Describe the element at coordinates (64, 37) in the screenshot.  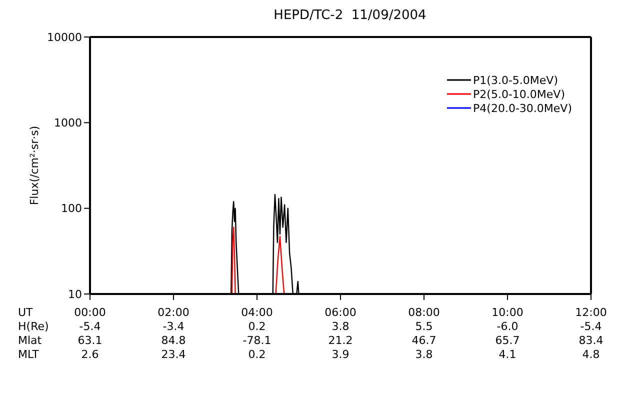
I see `y-tick-label: 10000` at that location.